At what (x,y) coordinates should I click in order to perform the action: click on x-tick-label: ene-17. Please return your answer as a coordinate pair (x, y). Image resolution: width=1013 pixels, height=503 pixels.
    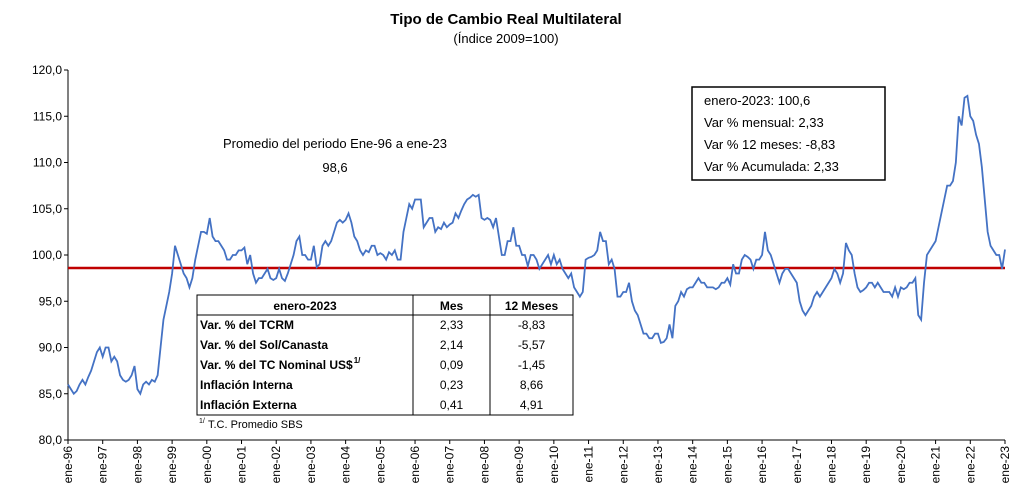
    Looking at the image, I should click on (797, 465).